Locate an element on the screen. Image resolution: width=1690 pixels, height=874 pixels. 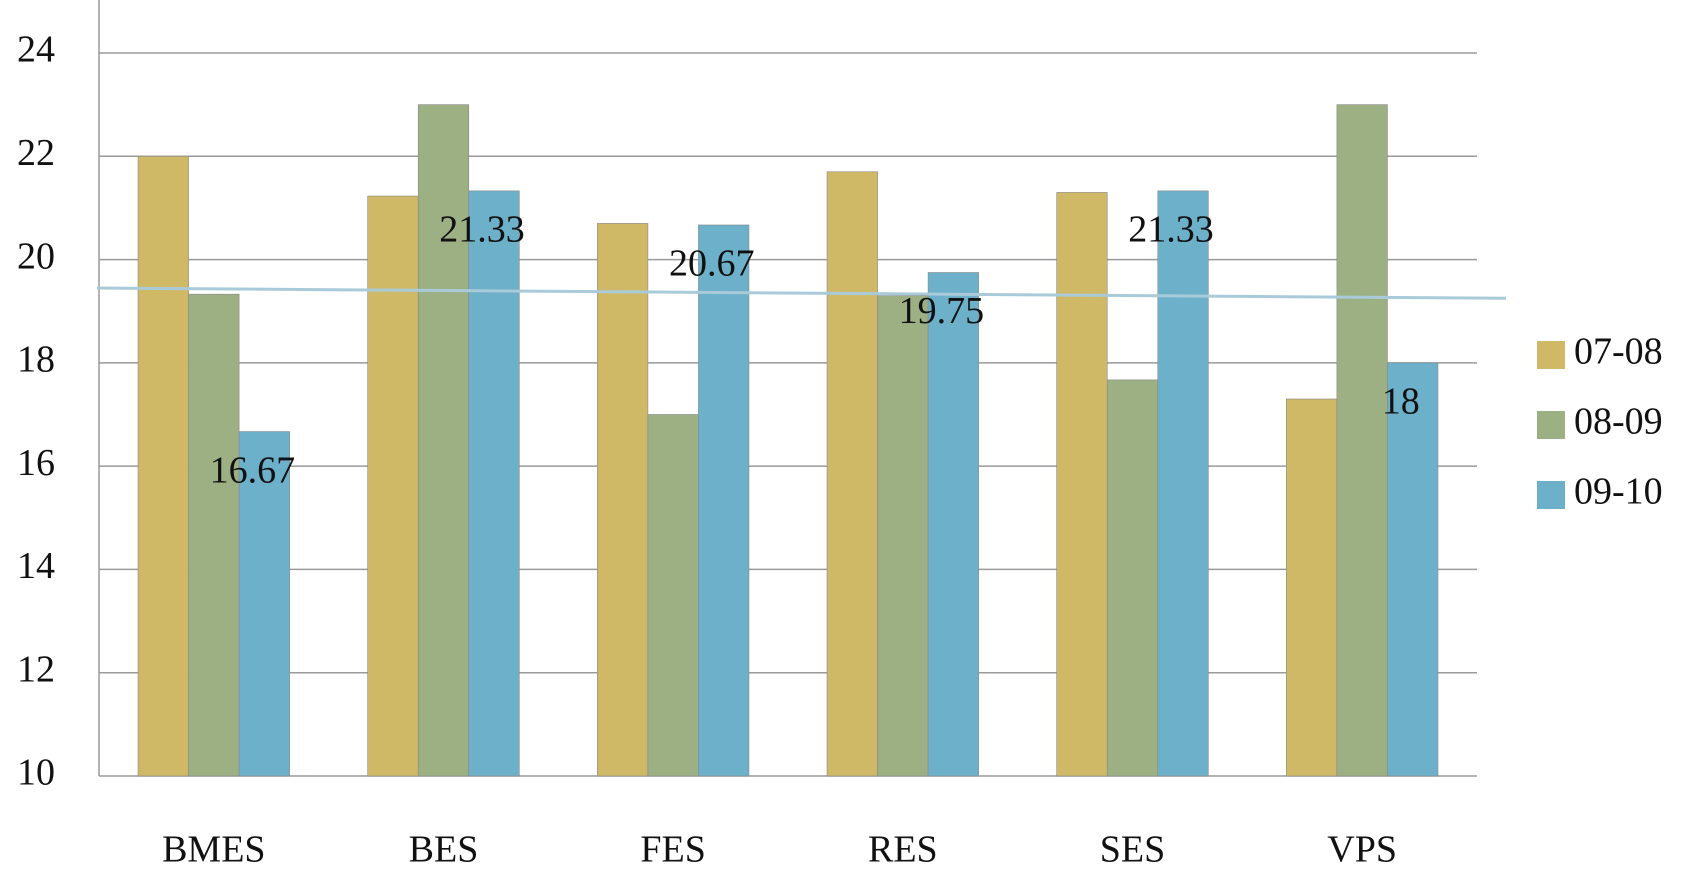
legend-label: 07-08 is located at coordinates (1618, 352).